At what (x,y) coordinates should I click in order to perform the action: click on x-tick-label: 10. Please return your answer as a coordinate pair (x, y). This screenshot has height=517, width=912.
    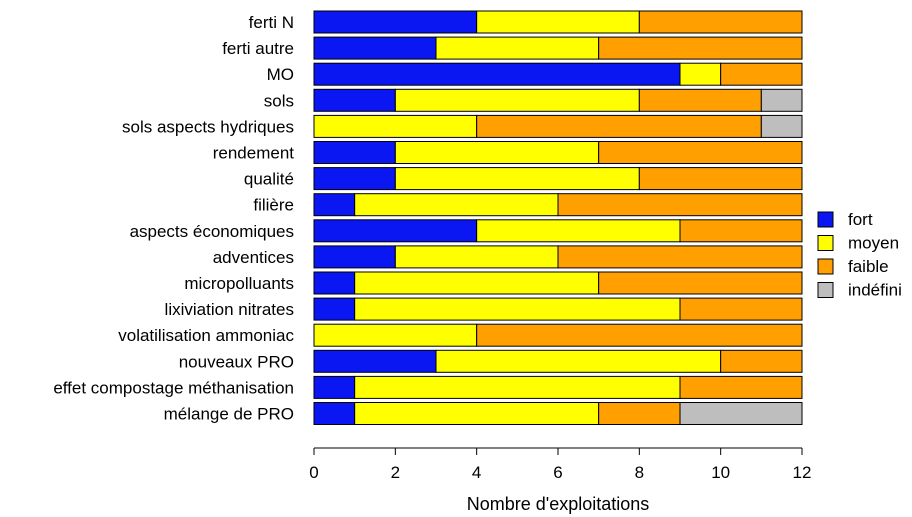
    Looking at the image, I should click on (720, 472).